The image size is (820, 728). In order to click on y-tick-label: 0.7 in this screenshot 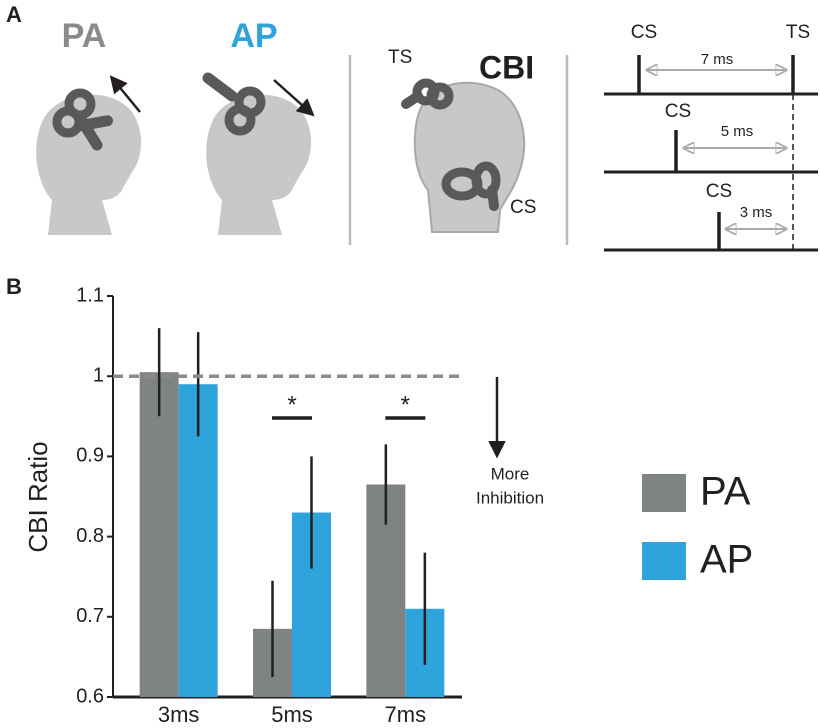, I will do `click(90, 616)`.